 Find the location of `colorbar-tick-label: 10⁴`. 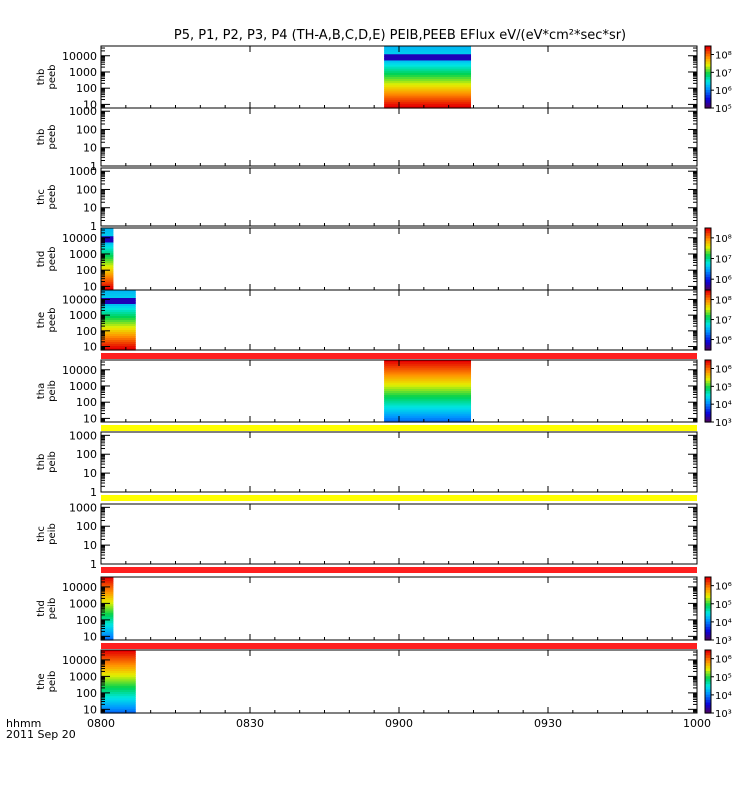

colorbar-tick-label: 10⁴ is located at coordinates (723, 696).